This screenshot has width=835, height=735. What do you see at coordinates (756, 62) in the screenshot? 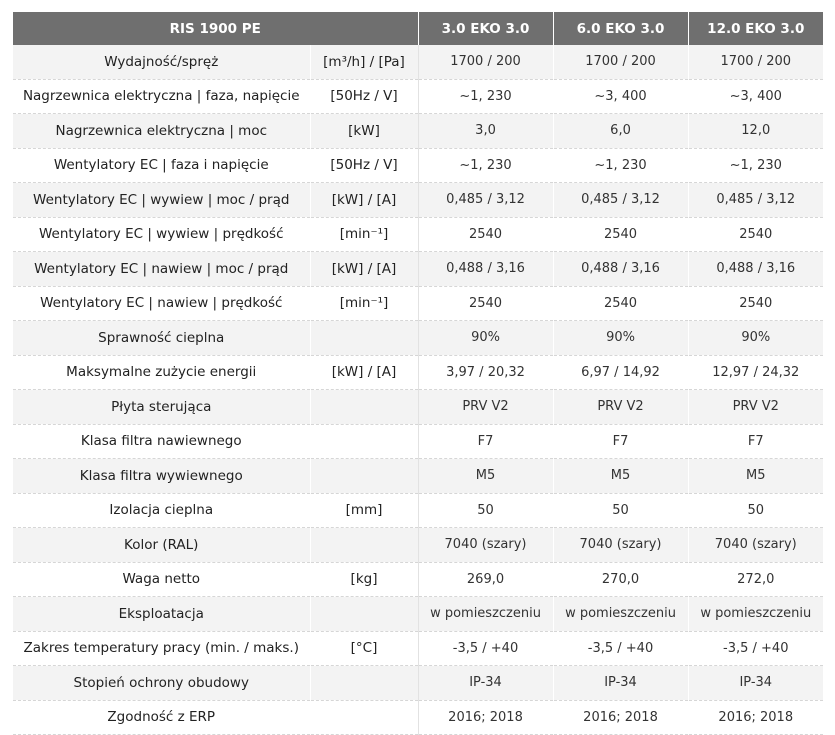
I see `row-value: 1700 / 200` at bounding box center [756, 62].